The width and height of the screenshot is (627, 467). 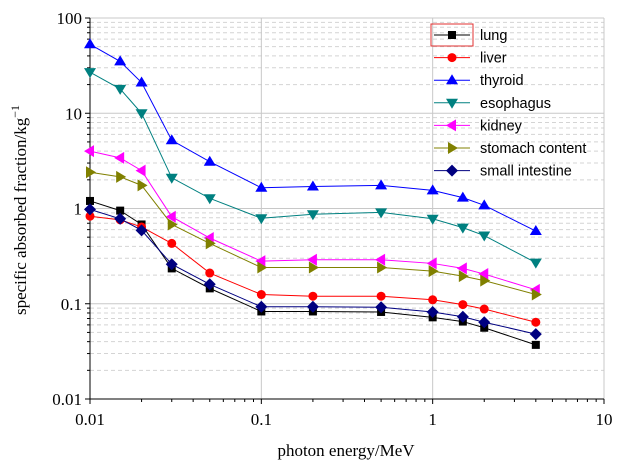 I want to click on y-tick-label: 0.01, so click(x=67, y=399).